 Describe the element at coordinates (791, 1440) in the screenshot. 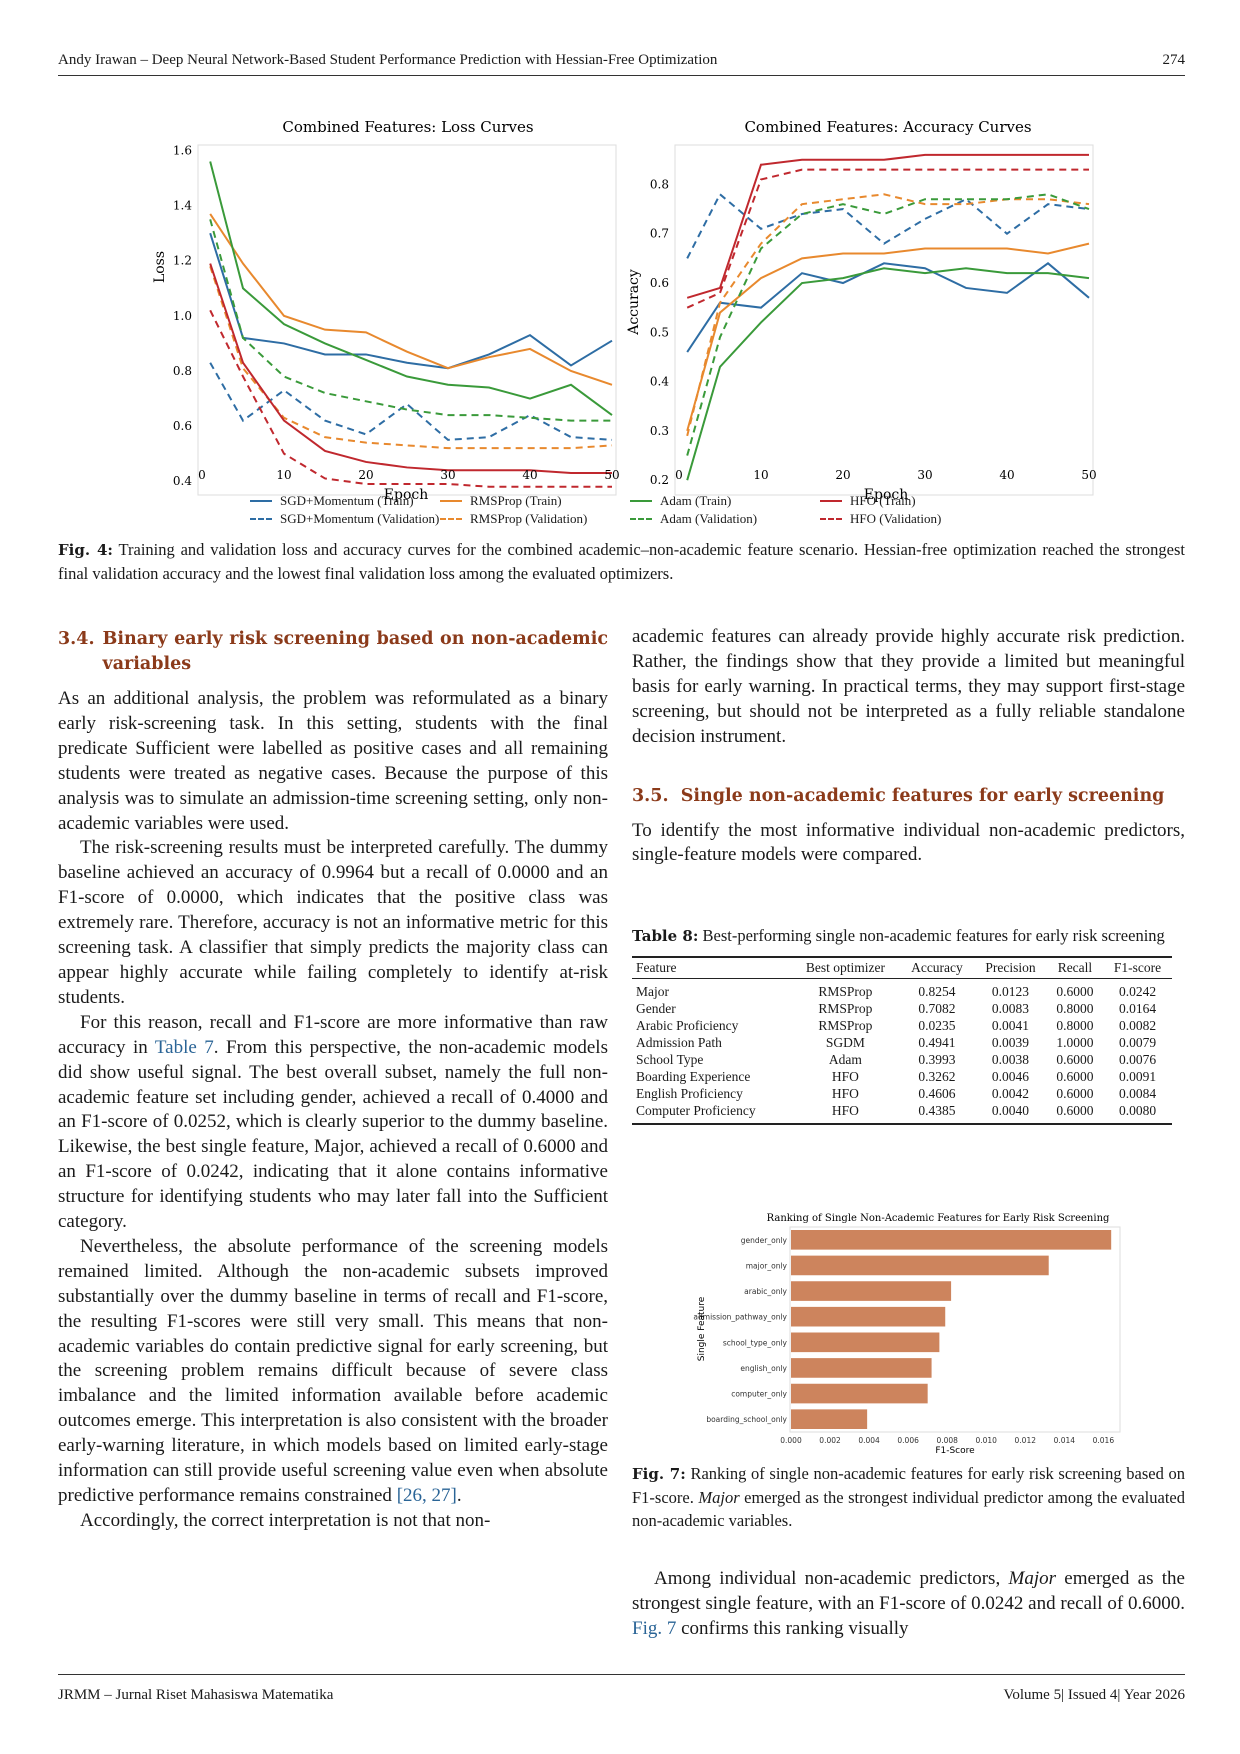

I see `svg-text: 0.000` at that location.